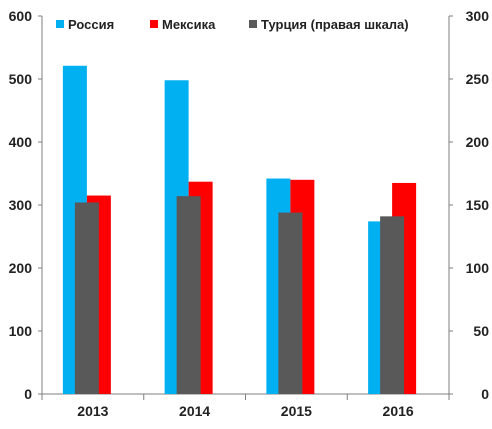 The width and height of the screenshot is (492, 429). I want to click on left-tick-label: 200, so click(21, 268).